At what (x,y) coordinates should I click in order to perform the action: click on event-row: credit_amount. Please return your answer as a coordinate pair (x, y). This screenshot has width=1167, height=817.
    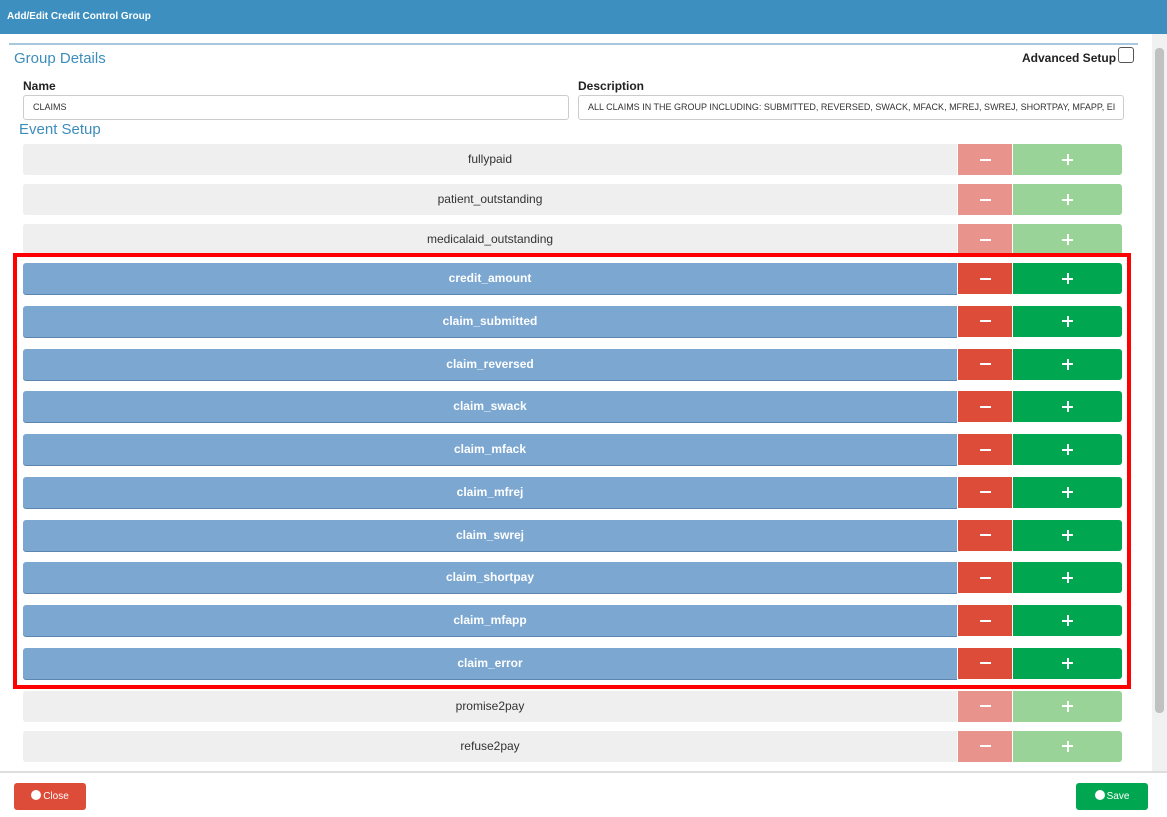
    Looking at the image, I should click on (572, 278).